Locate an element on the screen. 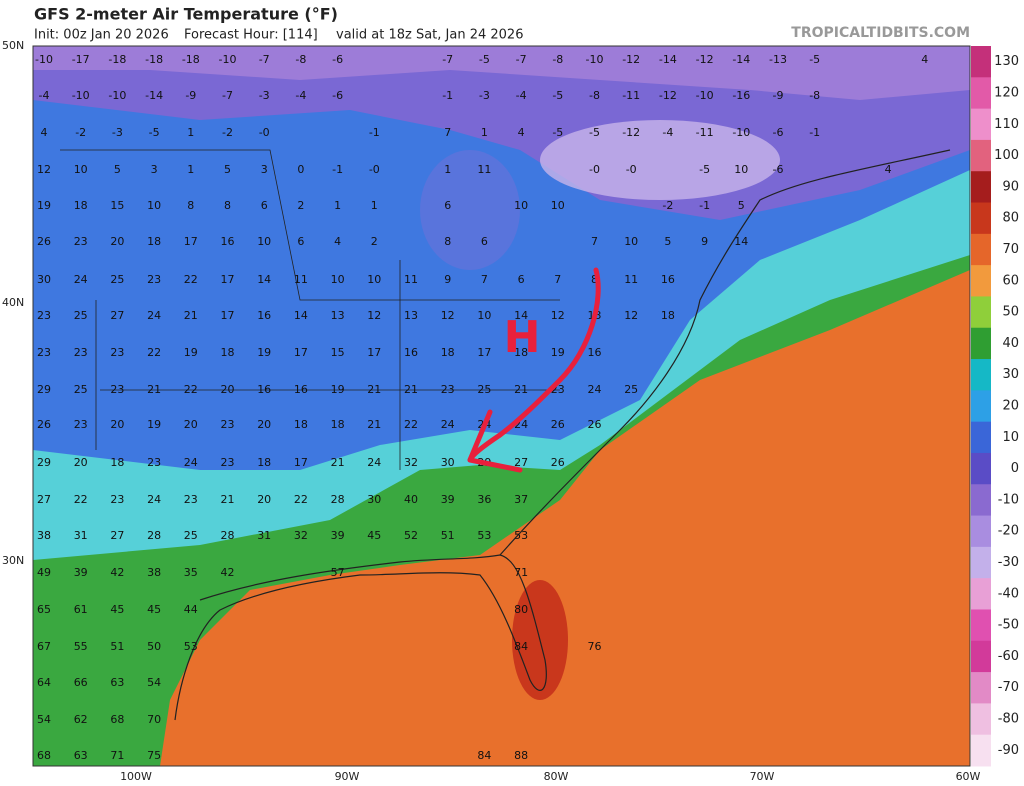 This screenshot has width=1024, height=786. colorbar-label: 130 is located at coordinates (1006, 61).